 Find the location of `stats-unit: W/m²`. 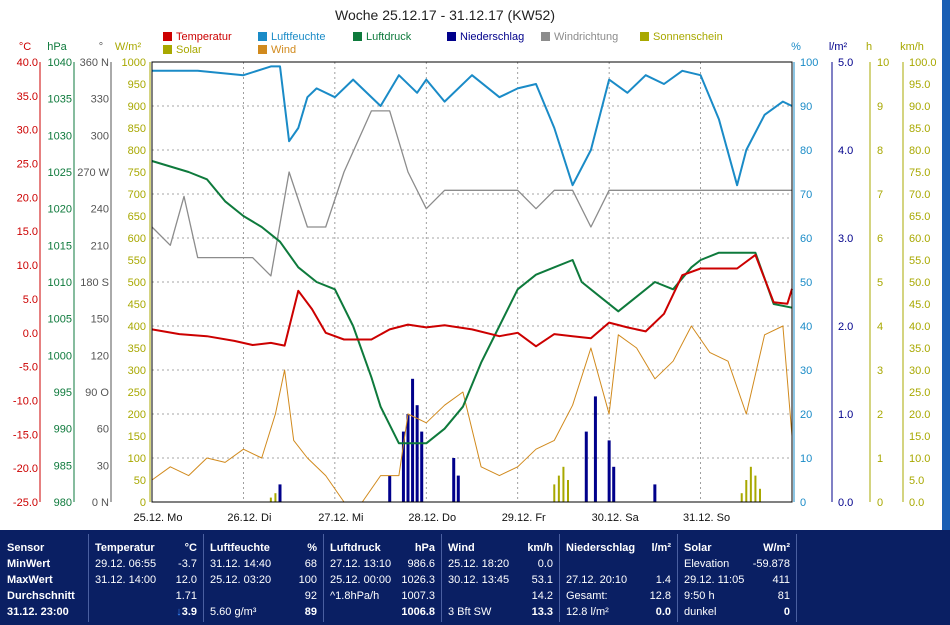

stats-unit: W/m² is located at coordinates (776, 548).